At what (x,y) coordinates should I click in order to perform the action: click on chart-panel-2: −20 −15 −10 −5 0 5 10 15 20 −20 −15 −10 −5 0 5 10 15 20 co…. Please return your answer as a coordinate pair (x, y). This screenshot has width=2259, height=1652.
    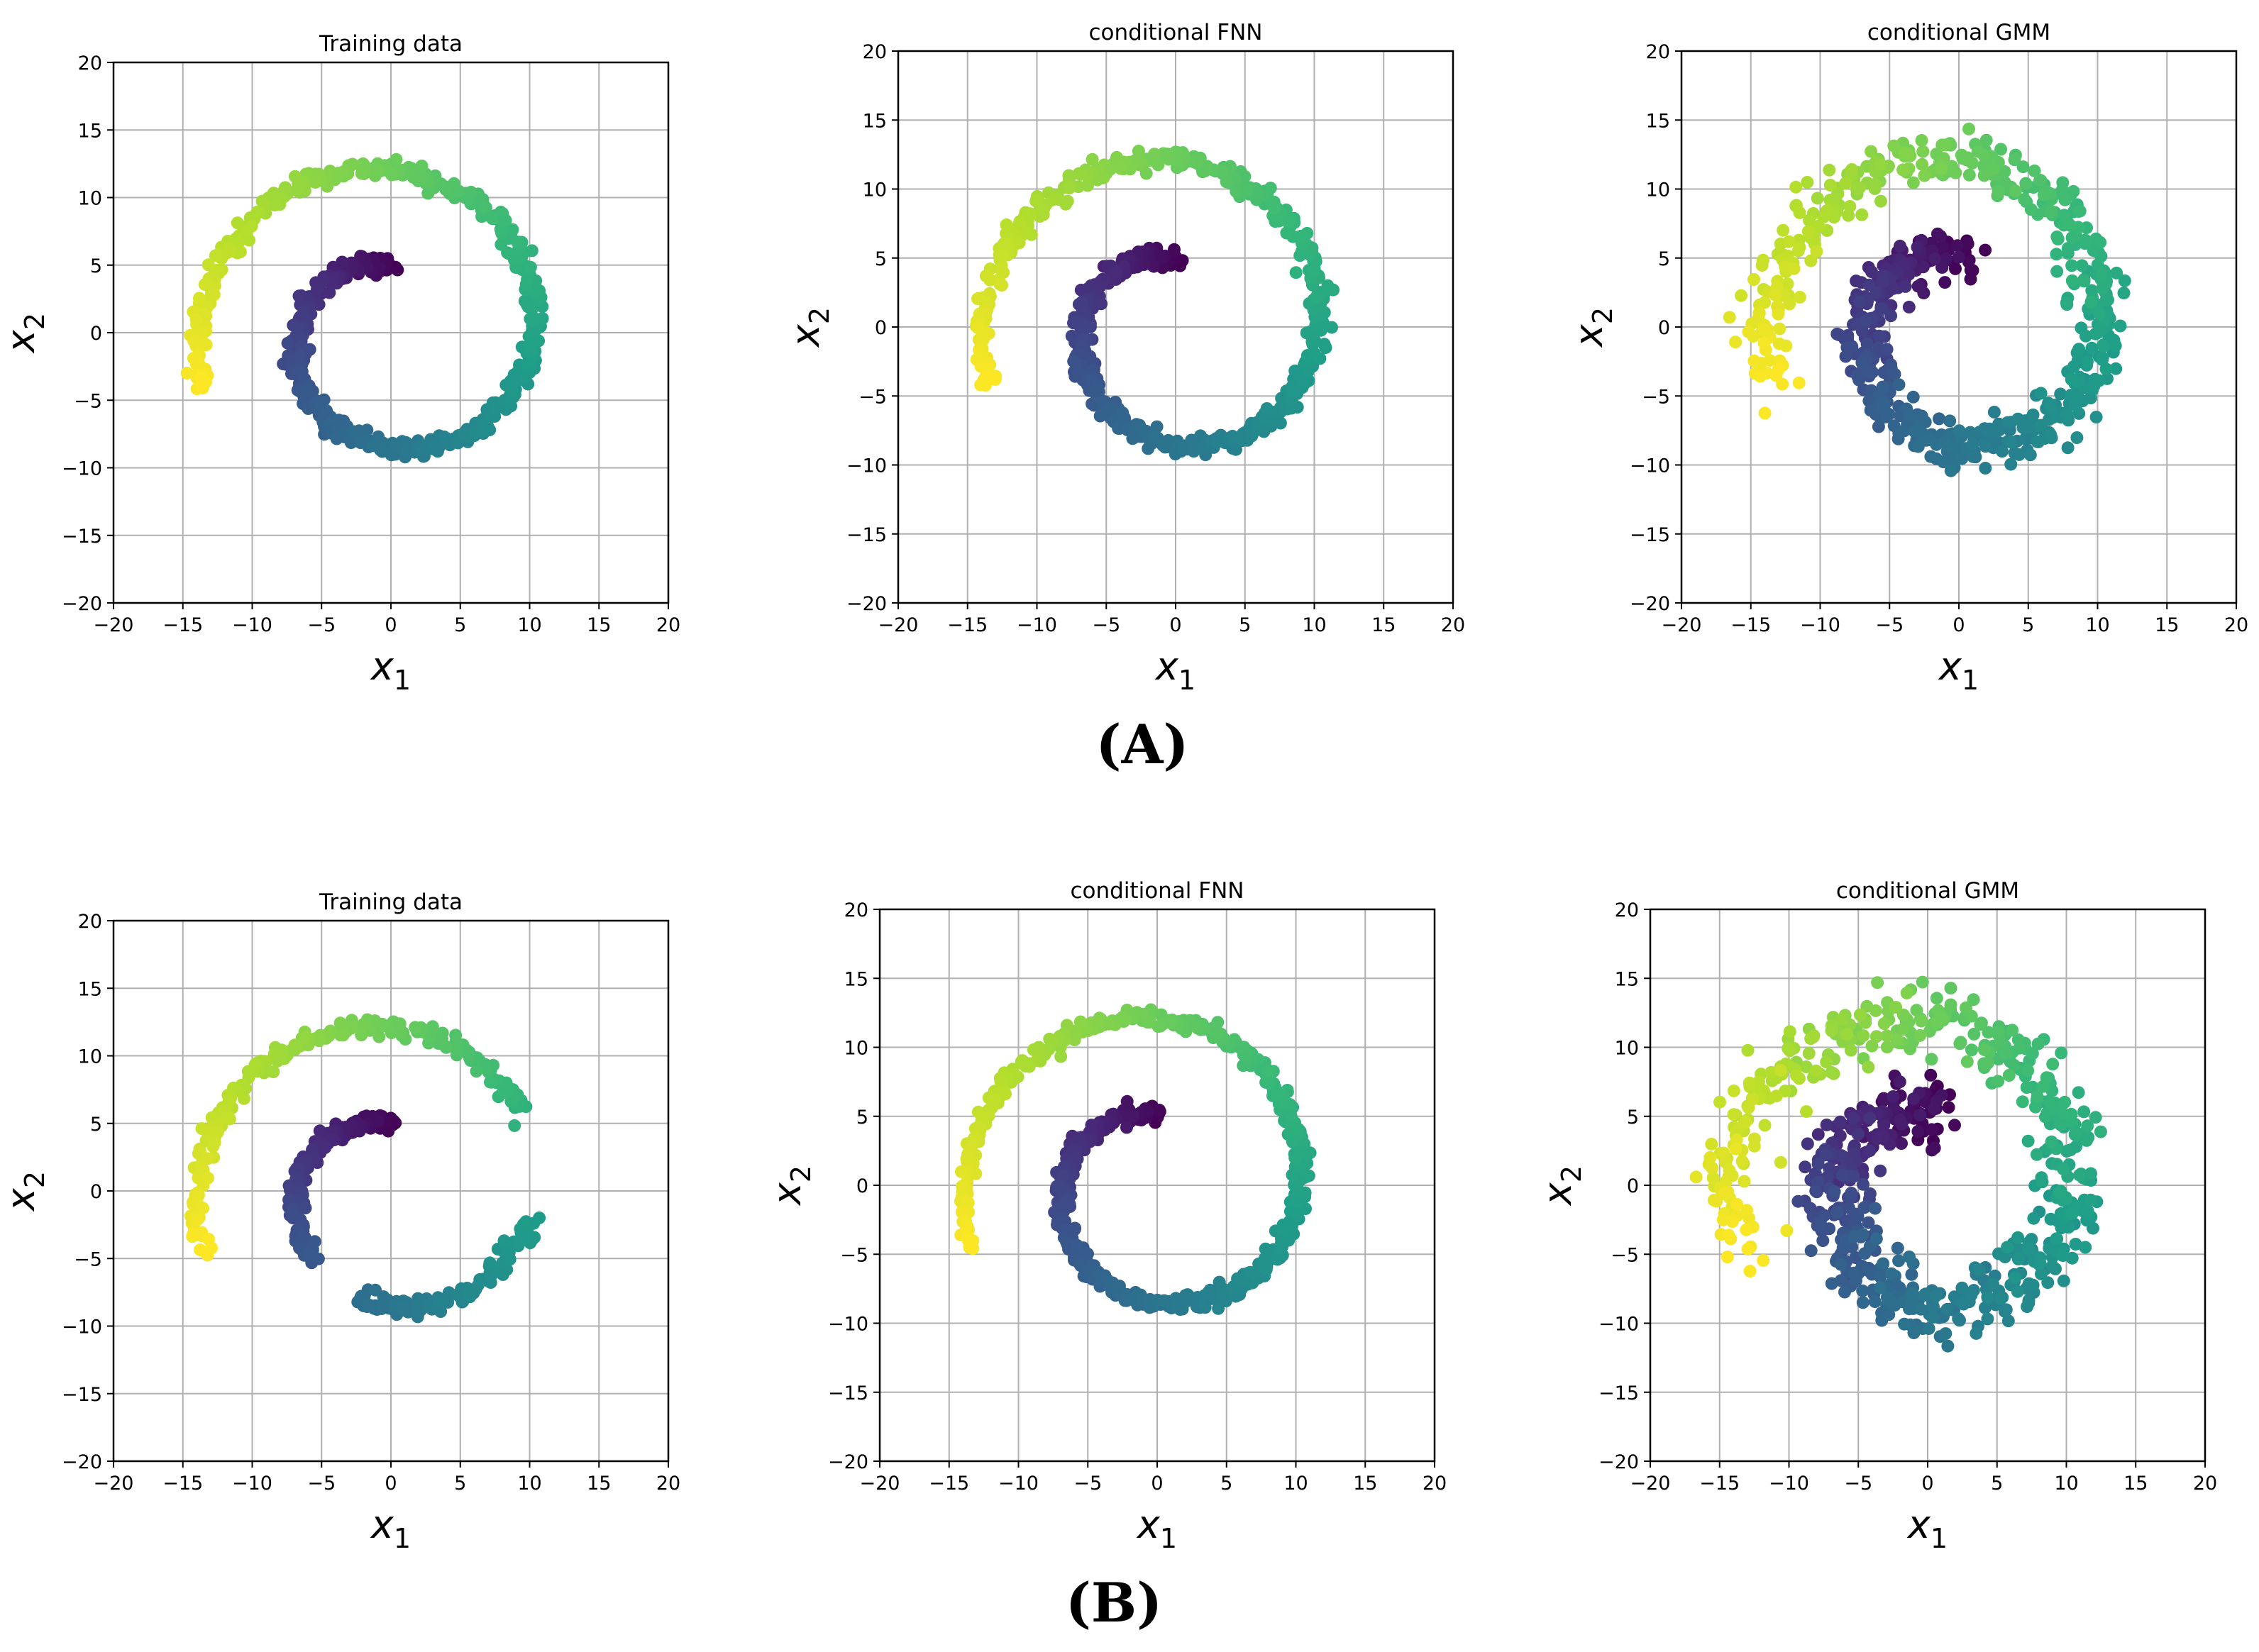
    Looking at the image, I should click on (1124, 358).